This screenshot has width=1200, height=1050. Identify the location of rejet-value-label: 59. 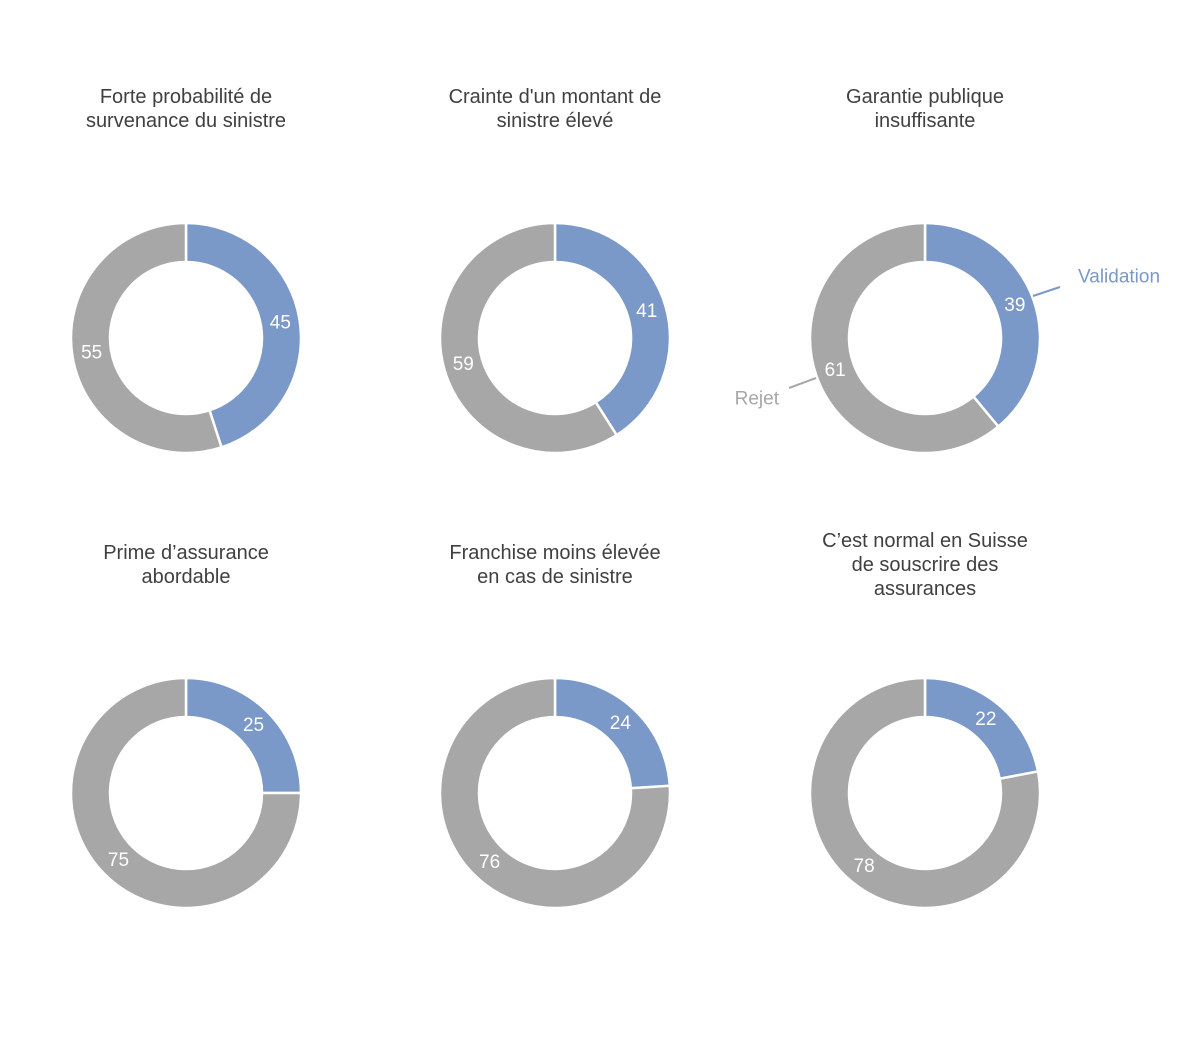
(463, 364).